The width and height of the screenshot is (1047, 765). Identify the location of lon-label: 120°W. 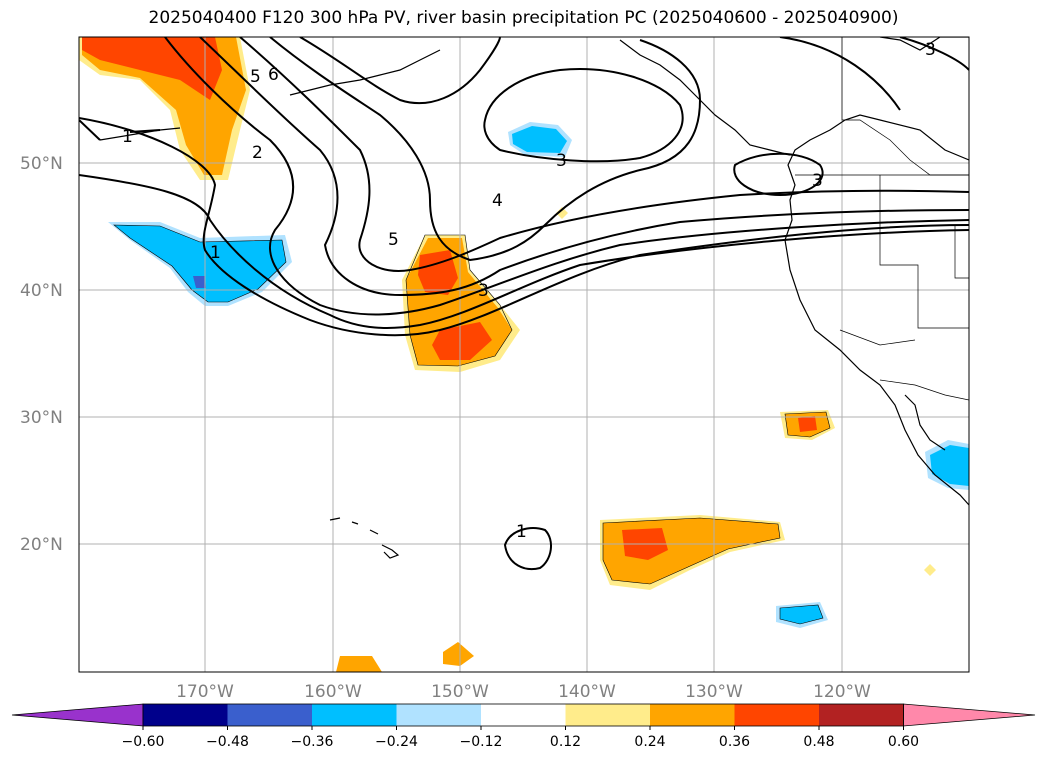
(842, 692).